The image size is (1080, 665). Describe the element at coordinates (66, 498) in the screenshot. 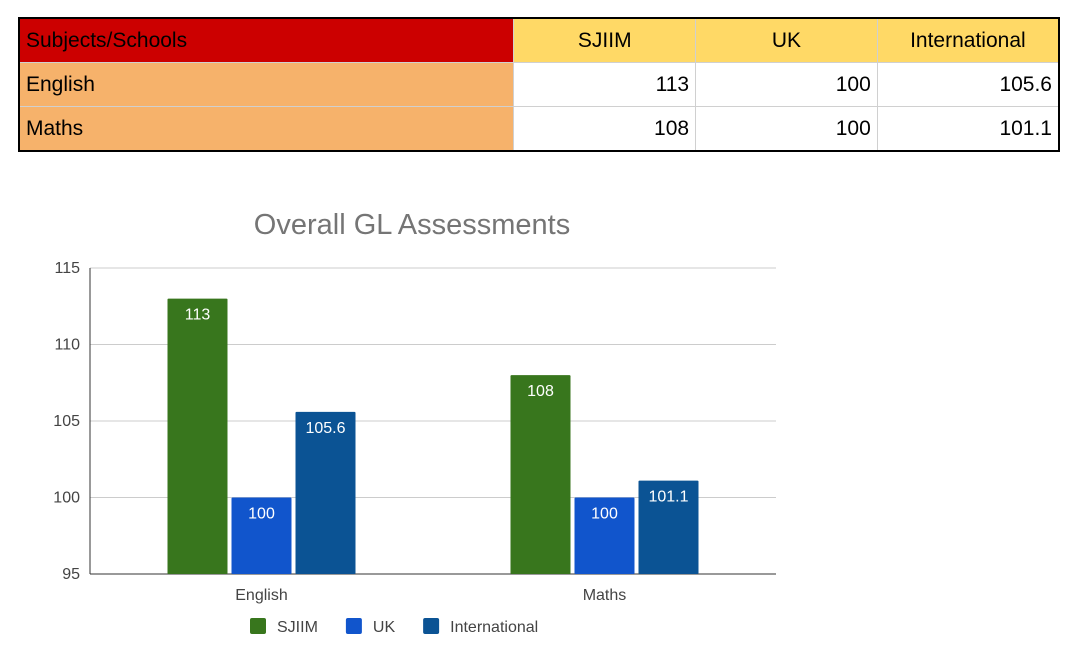

I see `y-tick-label: 100` at that location.